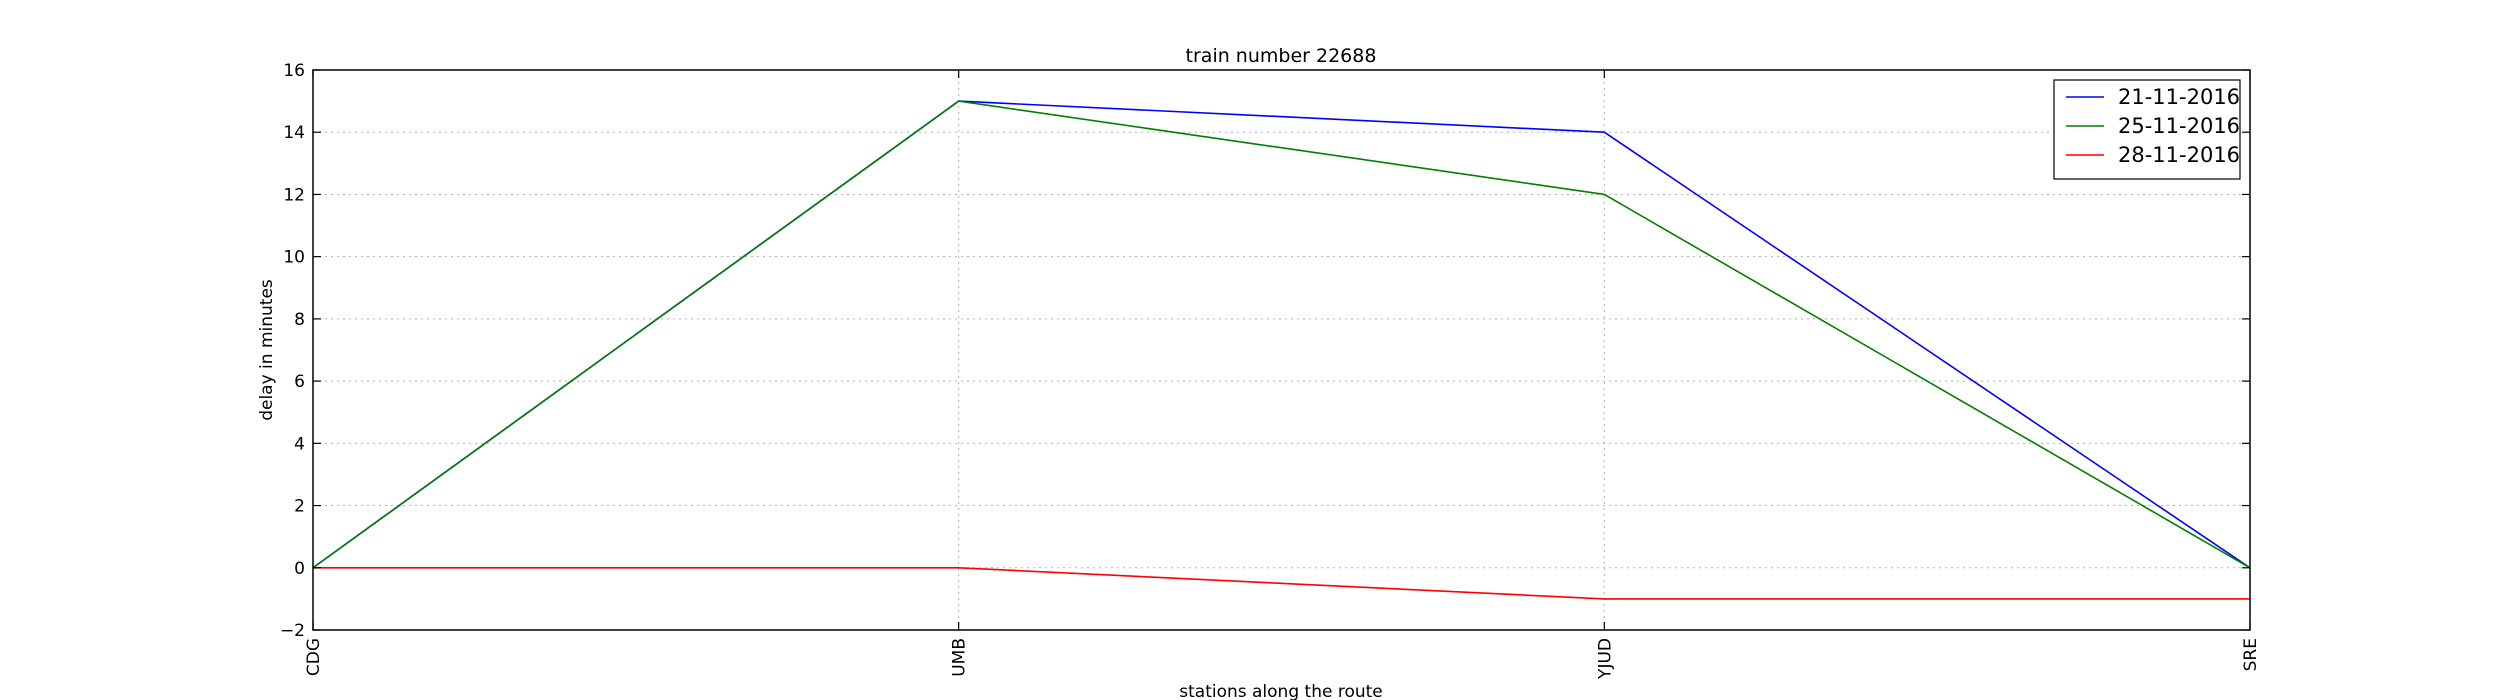 The width and height of the screenshot is (2500, 700). What do you see at coordinates (294, 195) in the screenshot?
I see `y-tick-label: 12` at bounding box center [294, 195].